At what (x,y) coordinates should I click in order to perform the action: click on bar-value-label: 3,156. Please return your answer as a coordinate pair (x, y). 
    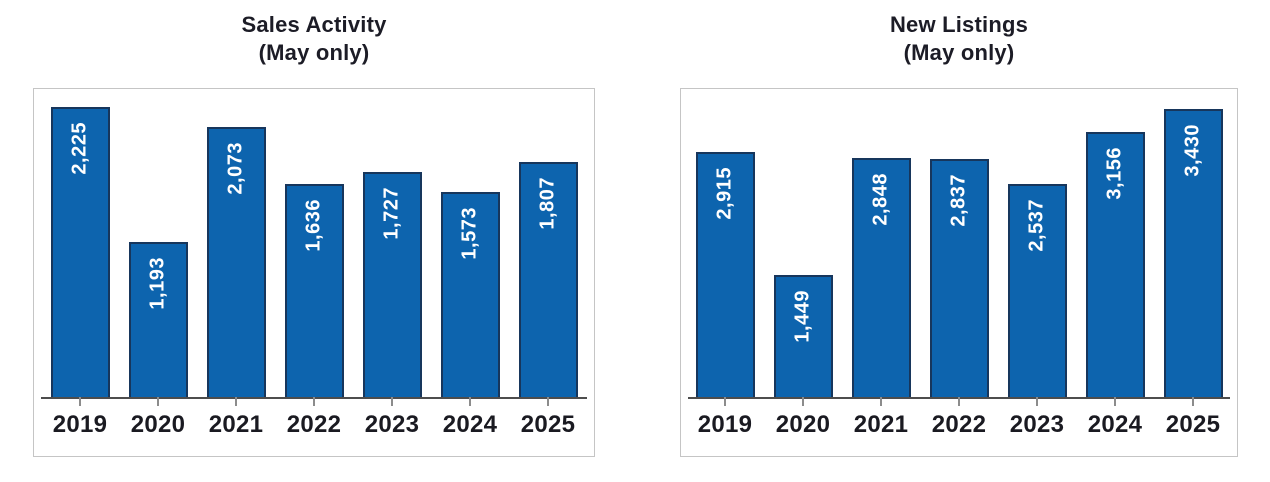
    Looking at the image, I should click on (1114, 173).